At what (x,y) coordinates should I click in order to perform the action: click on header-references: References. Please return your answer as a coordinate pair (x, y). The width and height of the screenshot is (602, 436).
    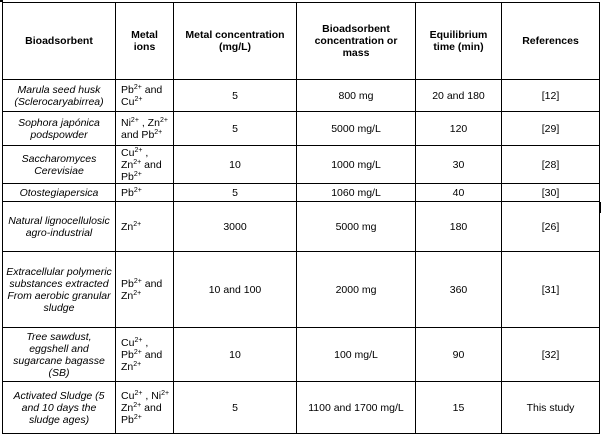
    Looking at the image, I should click on (550, 41).